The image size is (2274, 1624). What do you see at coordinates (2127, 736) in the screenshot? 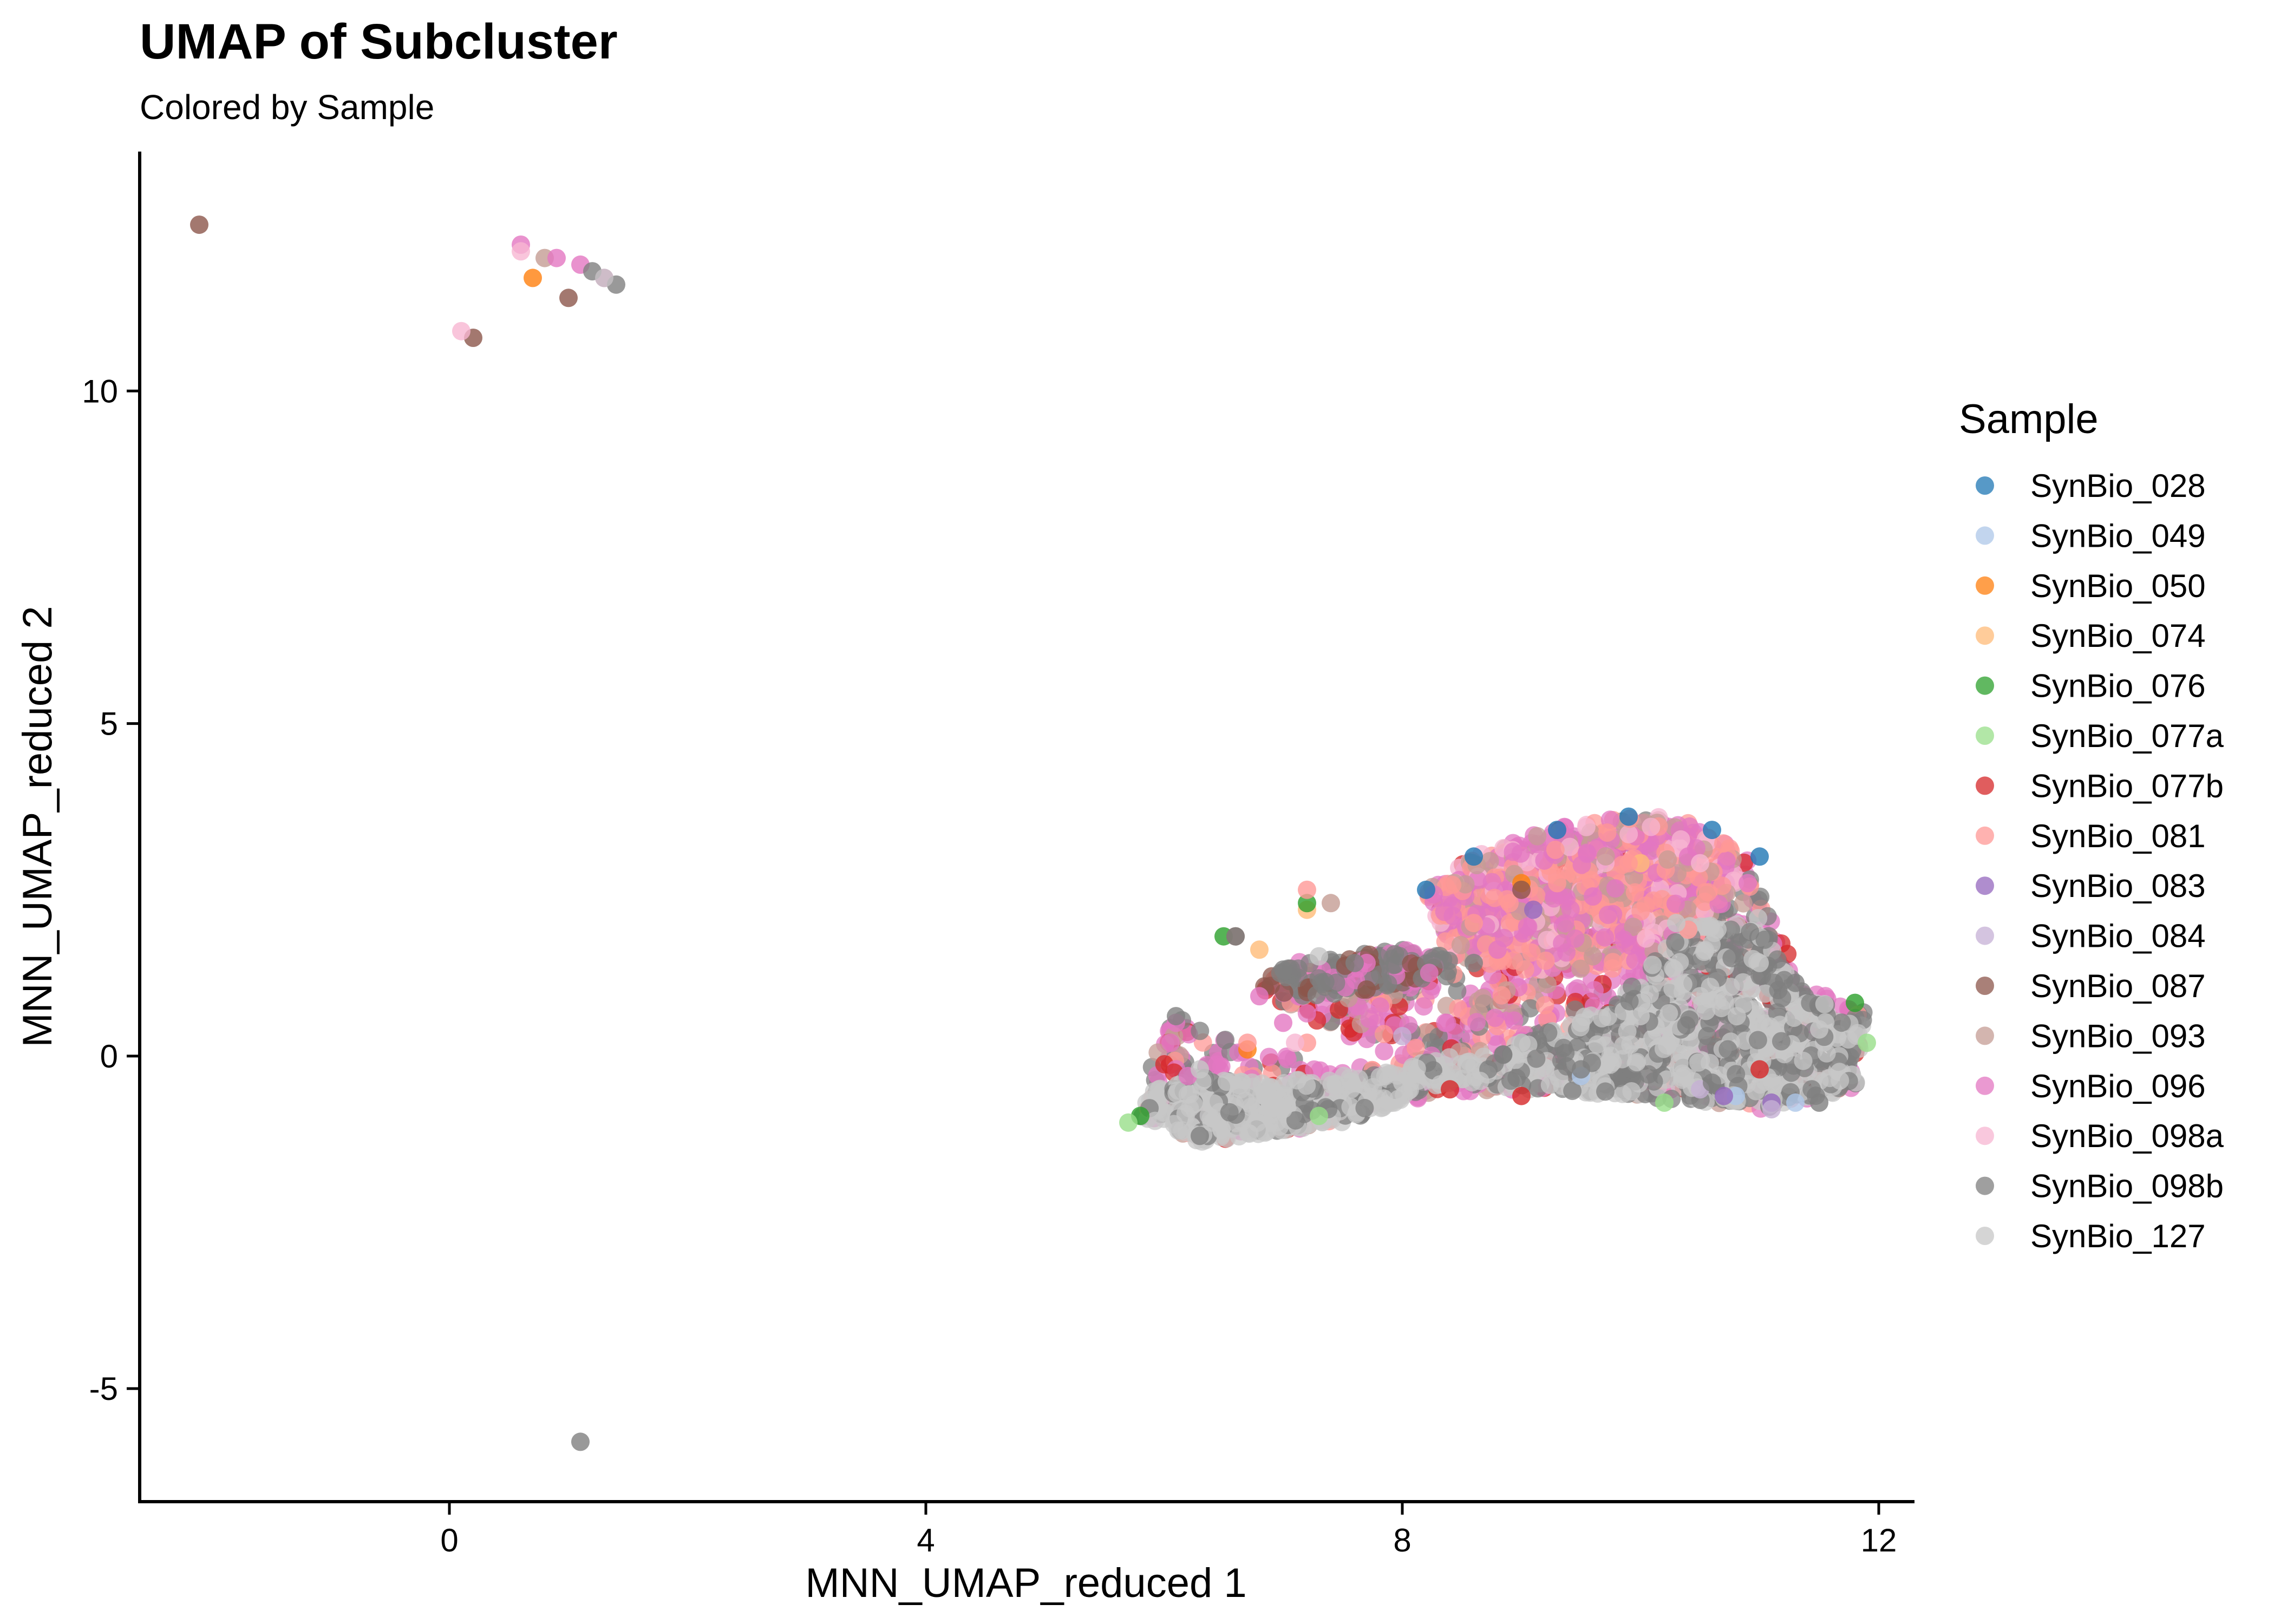
I see `legend-label: SynBio_077a` at bounding box center [2127, 736].